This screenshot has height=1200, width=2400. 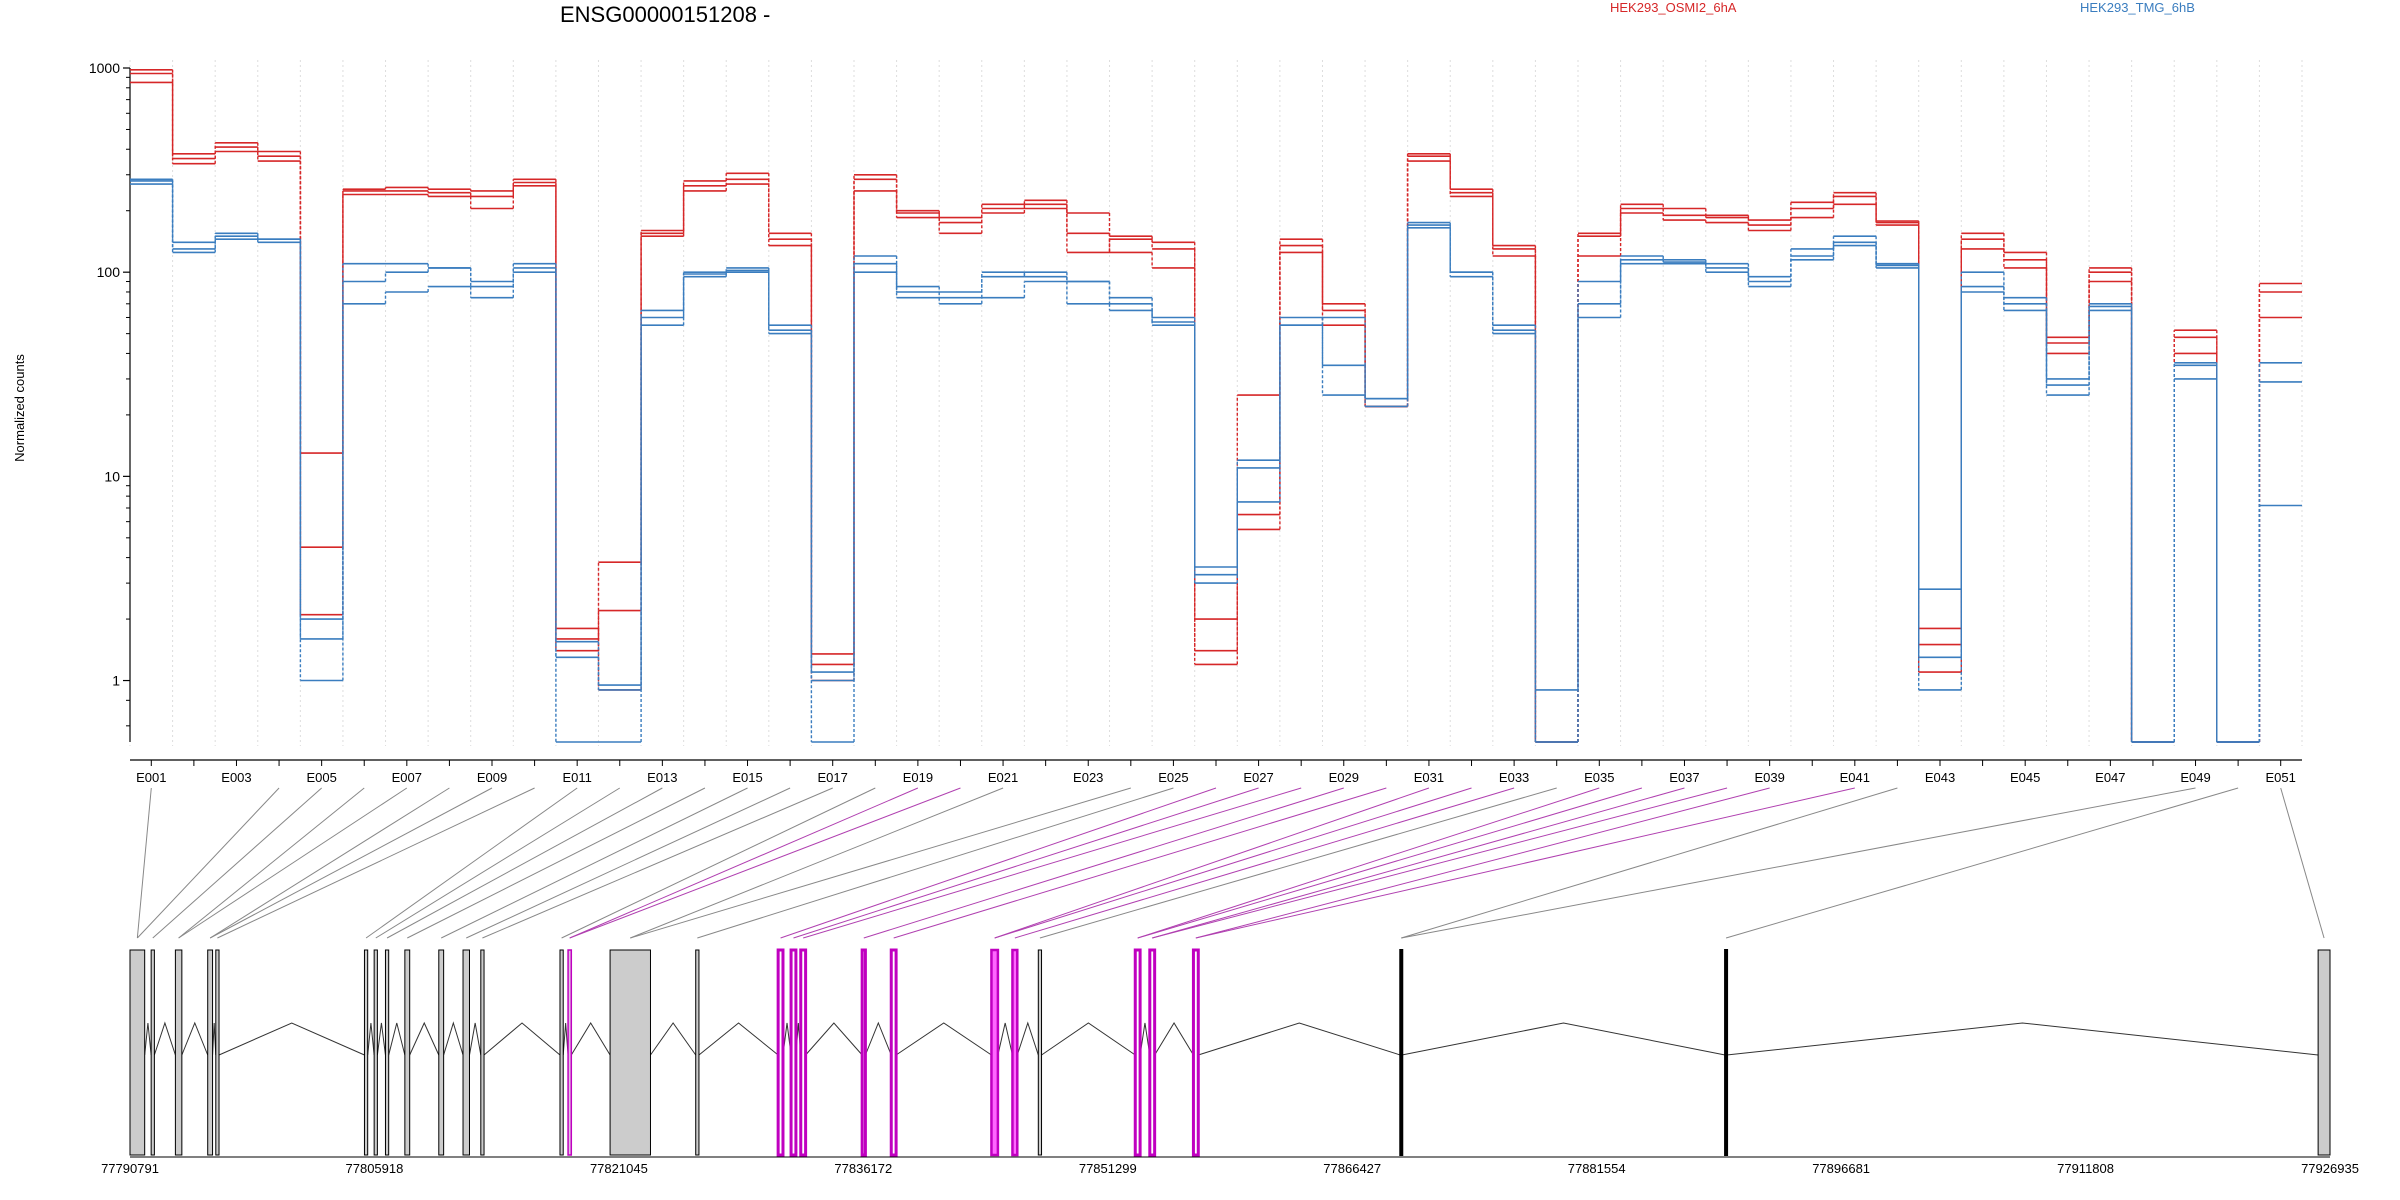 What do you see at coordinates (1673, 7) in the screenshot?
I see `legend-label-osmi2: HEK293_OSMI2_6hA` at bounding box center [1673, 7].